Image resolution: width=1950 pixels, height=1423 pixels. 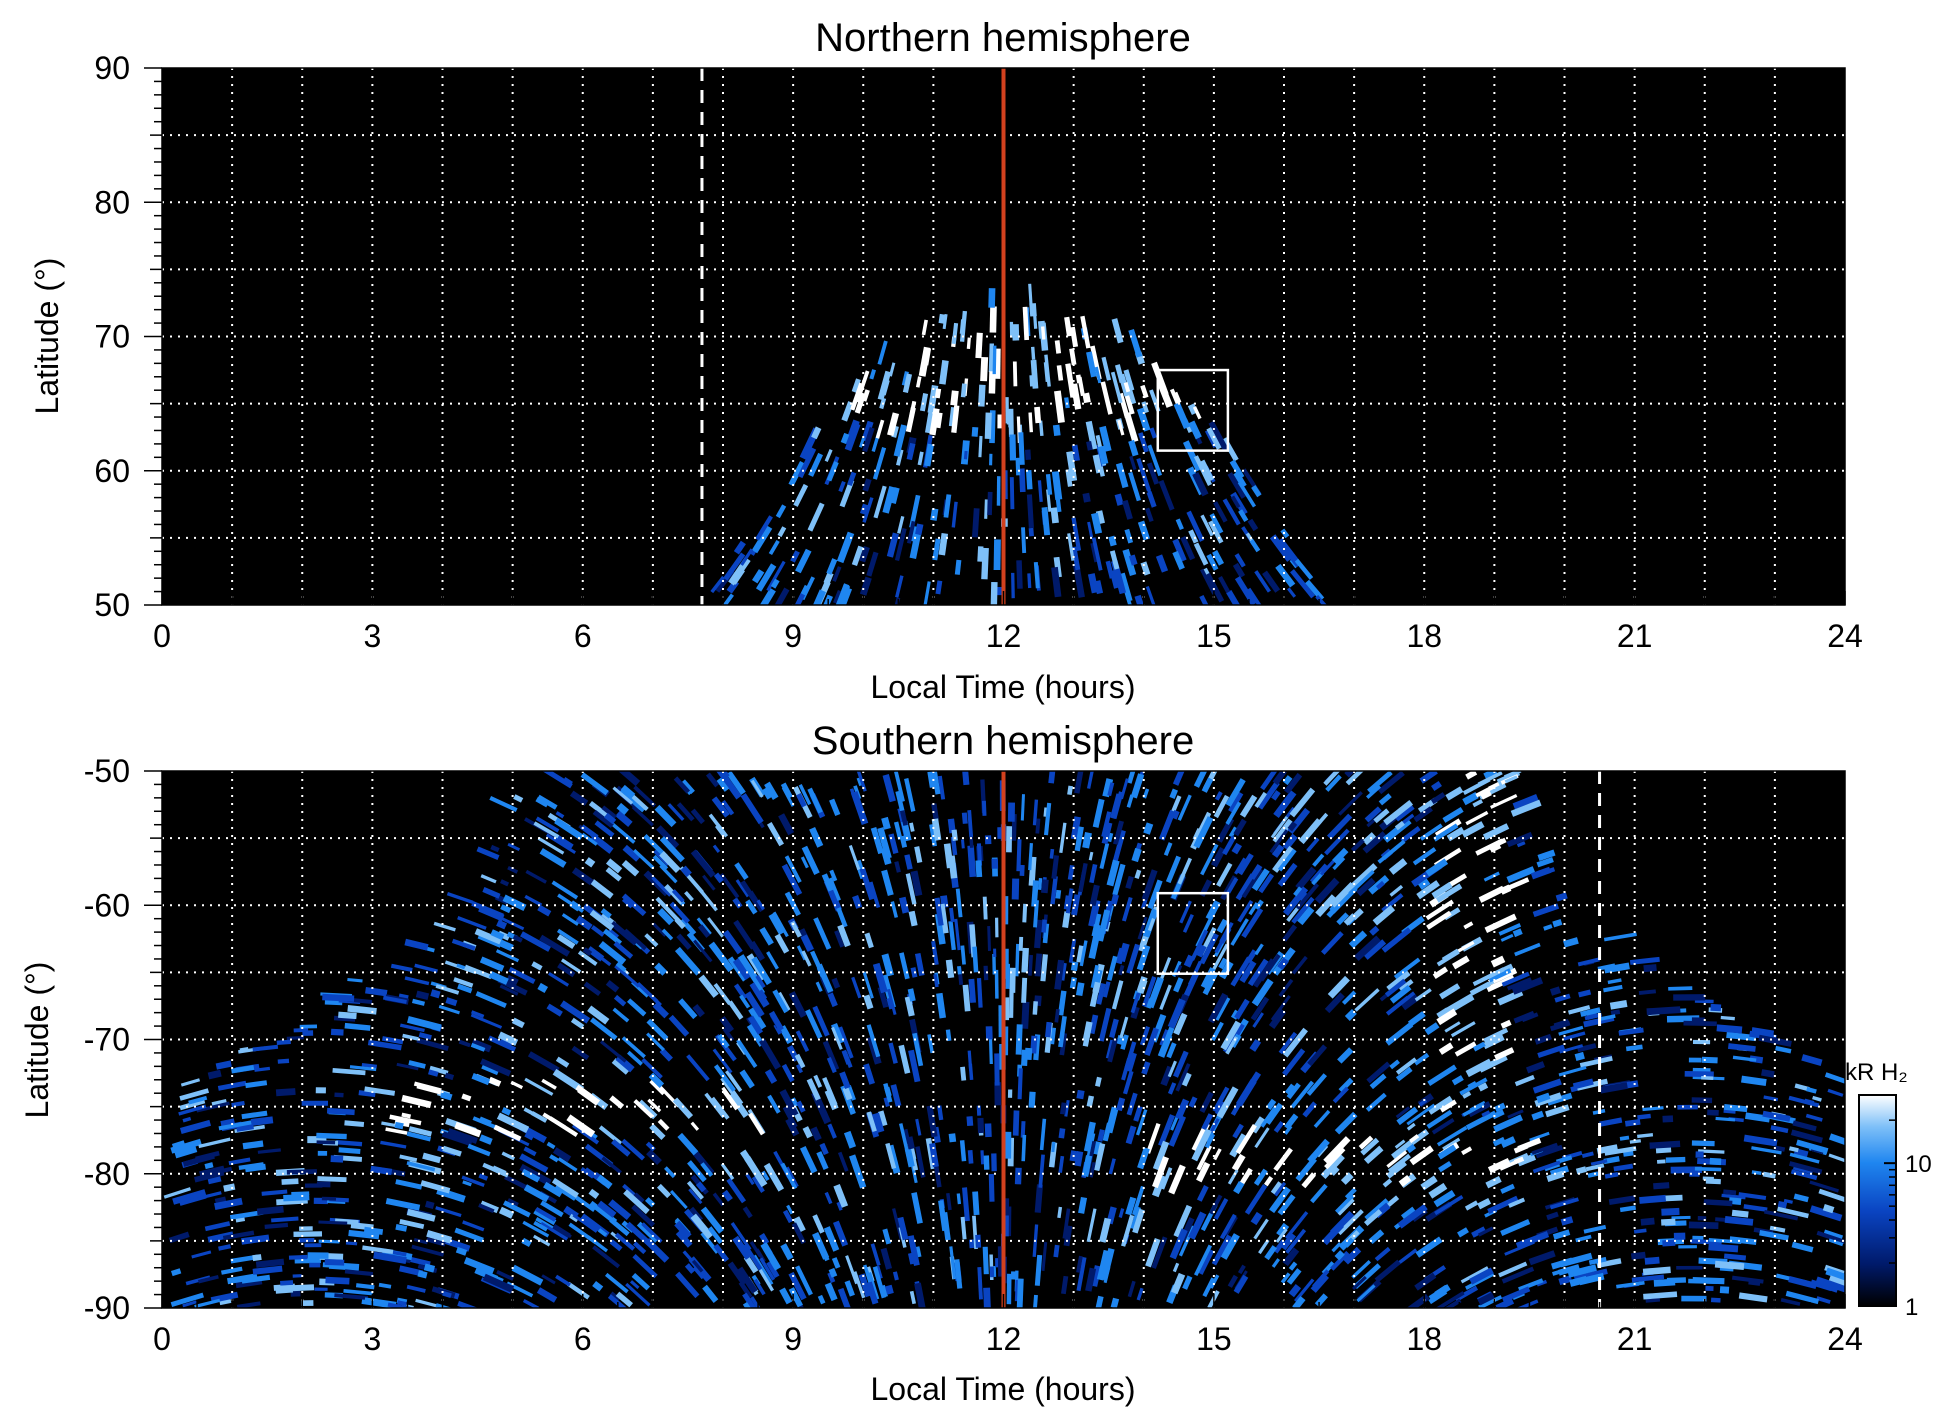 What do you see at coordinates (112, 605) in the screenshot?
I see `y-tick-label: 50` at bounding box center [112, 605].